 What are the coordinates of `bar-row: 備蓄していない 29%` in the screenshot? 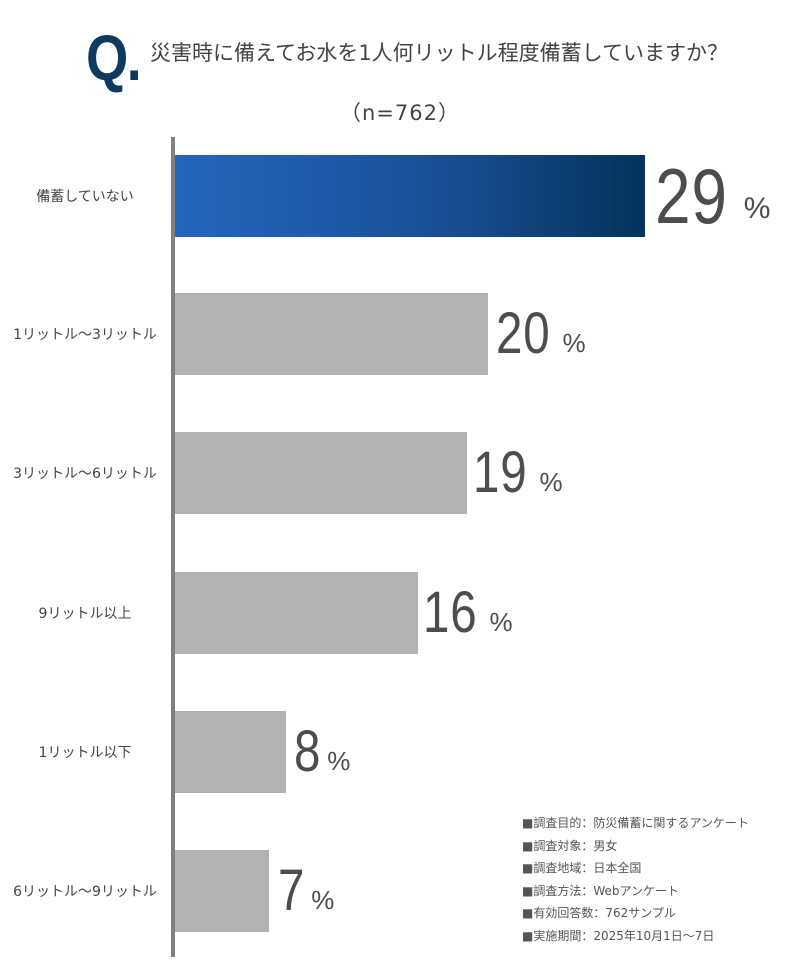 It's located at (400, 196).